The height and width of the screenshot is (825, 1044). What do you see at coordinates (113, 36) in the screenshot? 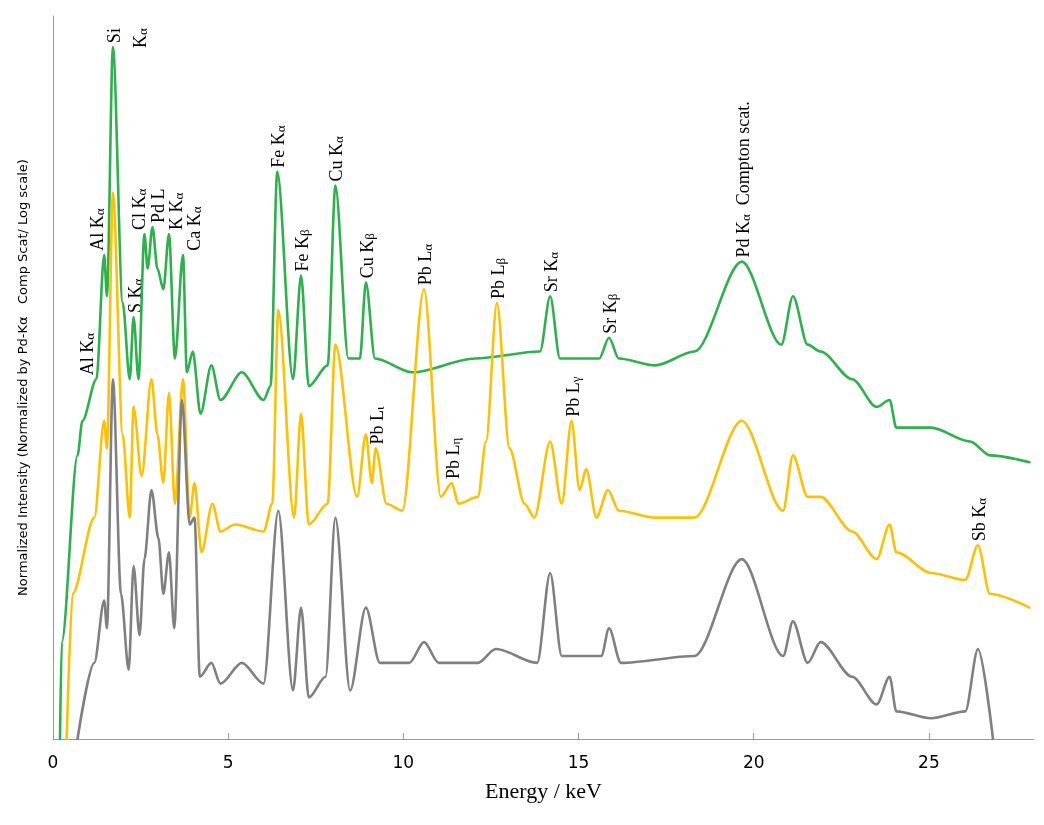
I see `annotation: Si` at bounding box center [113, 36].